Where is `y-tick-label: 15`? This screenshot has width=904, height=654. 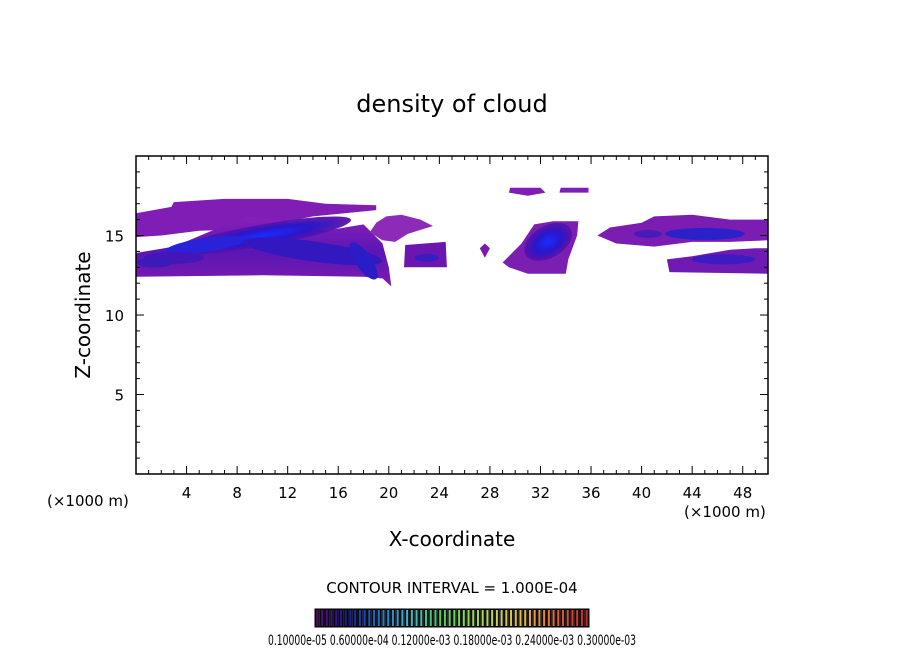
y-tick-label: 15 is located at coordinates (114, 237).